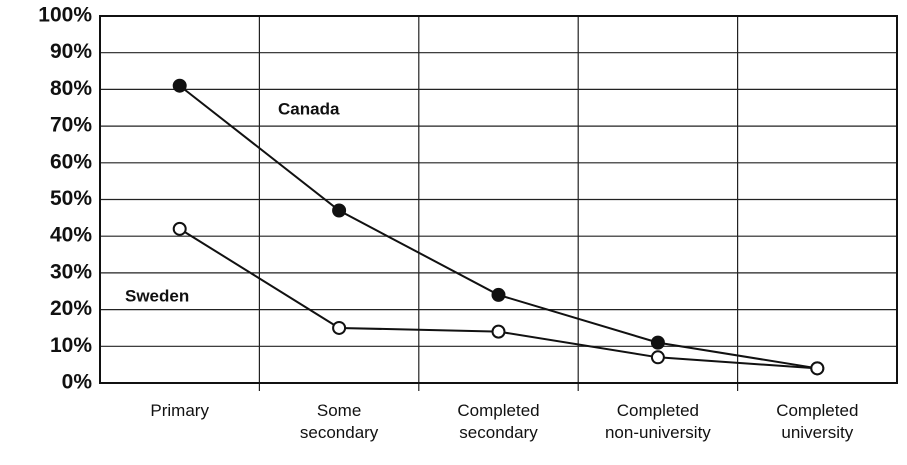 The height and width of the screenshot is (465, 907). Describe the element at coordinates (77, 382) in the screenshot. I see `y-tick-label: 0%` at that location.